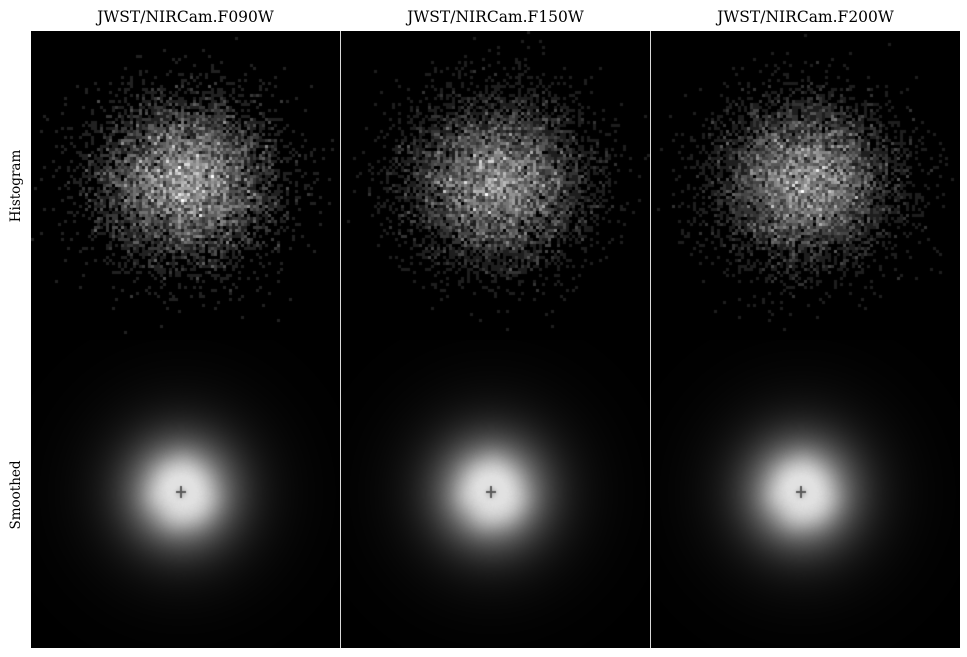 This screenshot has height=657, width=967. What do you see at coordinates (495, 17) in the screenshot?
I see `column-title-f150w: JWST/NIRCam.F150W` at bounding box center [495, 17].